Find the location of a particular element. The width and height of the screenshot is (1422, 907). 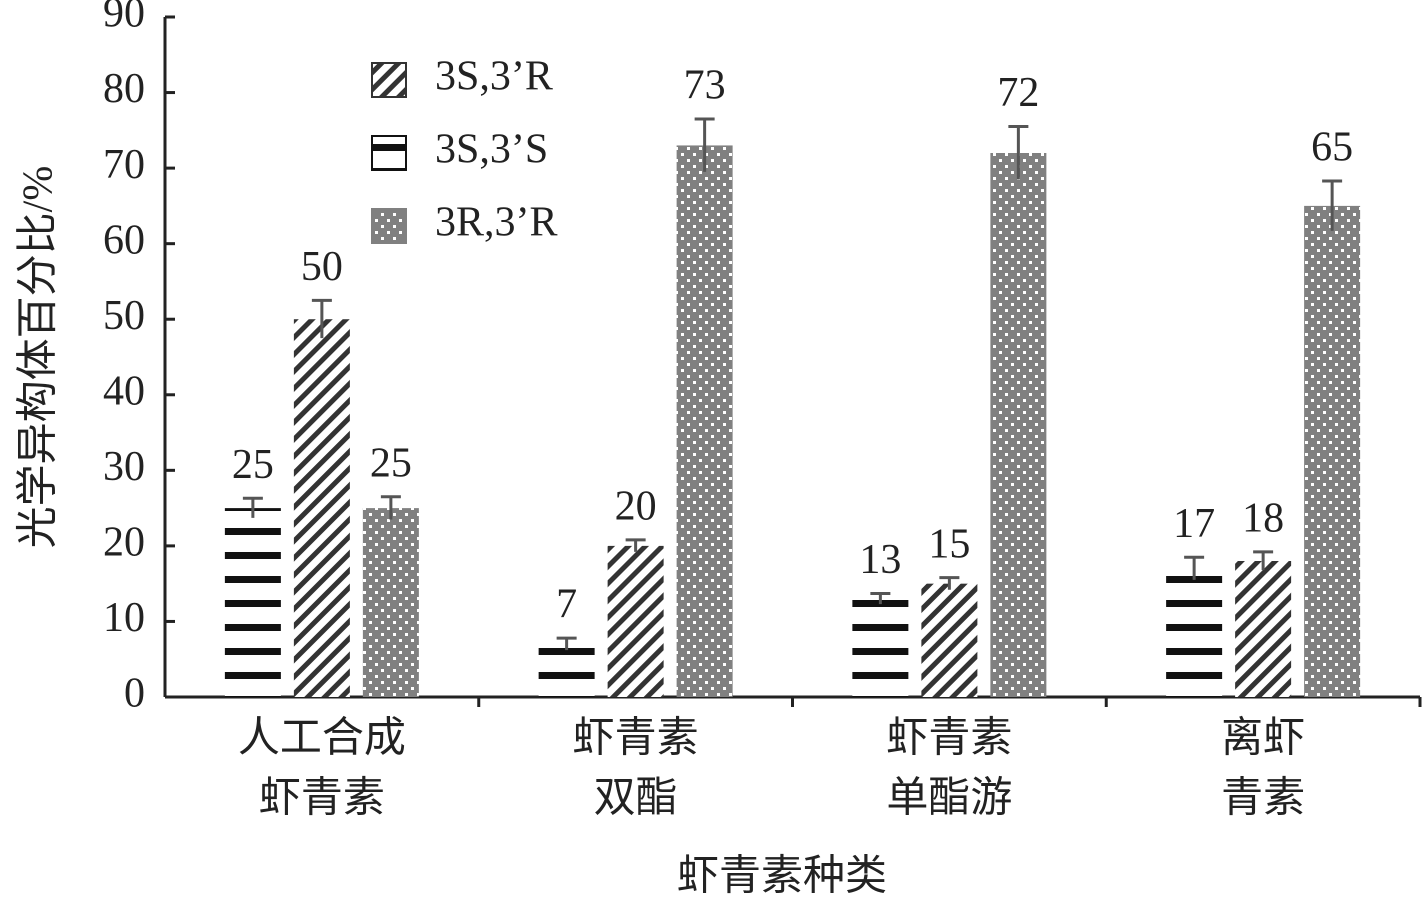

value-label: 73 is located at coordinates (705, 86).